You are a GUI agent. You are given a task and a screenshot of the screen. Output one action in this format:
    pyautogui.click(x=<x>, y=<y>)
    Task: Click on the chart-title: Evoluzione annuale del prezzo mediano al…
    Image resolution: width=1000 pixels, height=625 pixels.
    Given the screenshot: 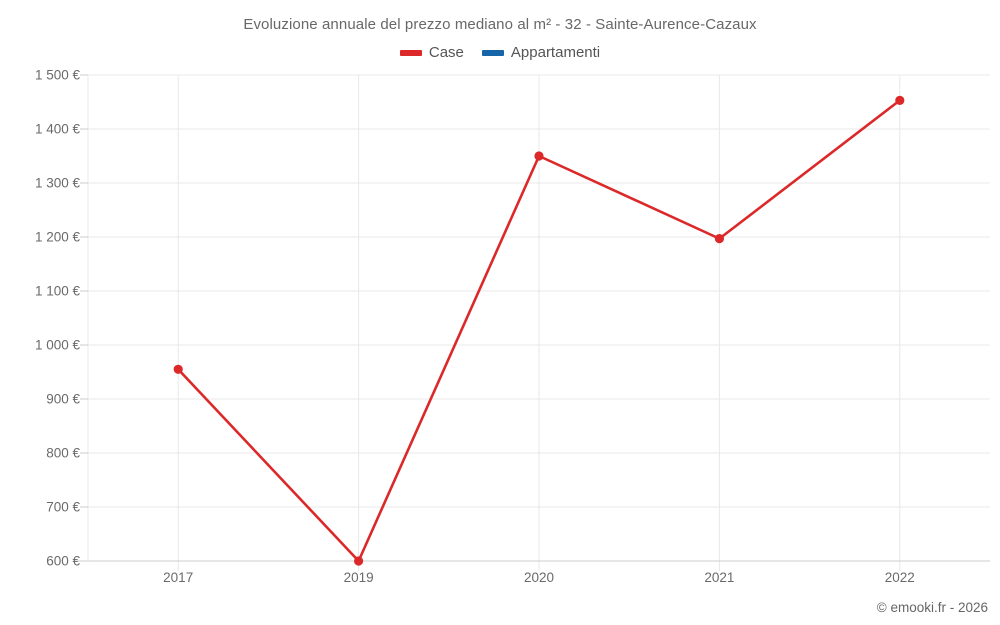 What is the action you would take?
    pyautogui.click(x=500, y=24)
    